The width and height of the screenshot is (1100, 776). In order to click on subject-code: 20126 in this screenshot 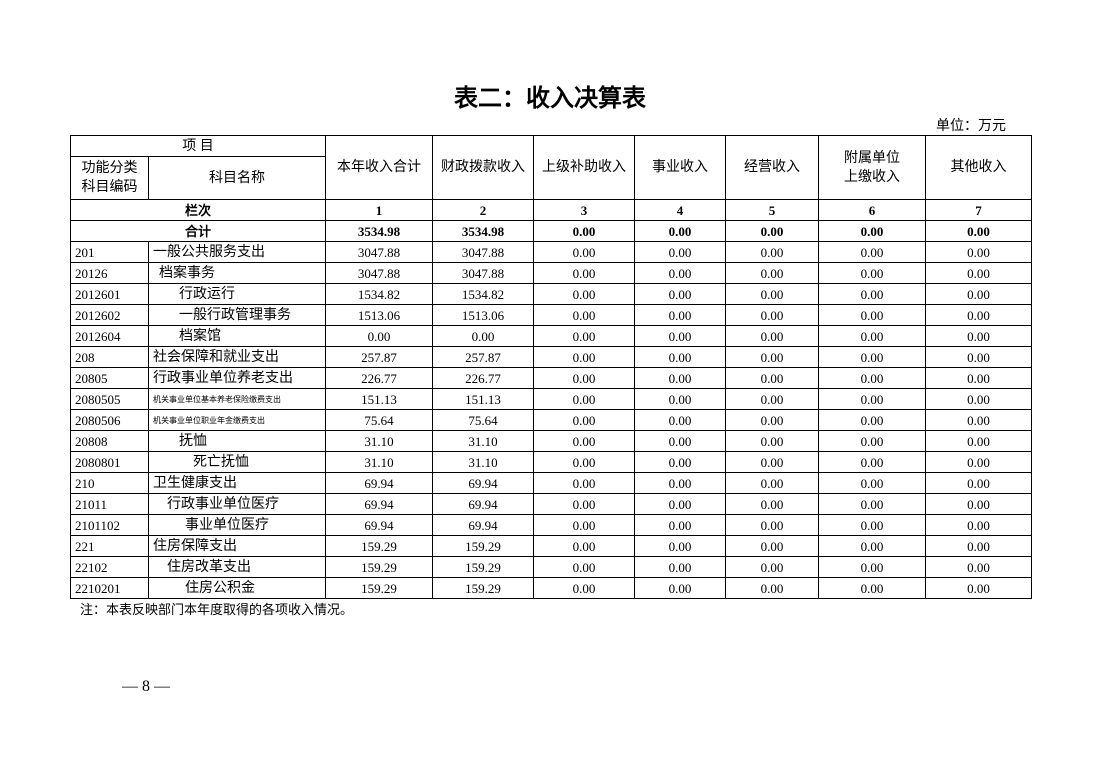, I will do `click(109, 273)`.